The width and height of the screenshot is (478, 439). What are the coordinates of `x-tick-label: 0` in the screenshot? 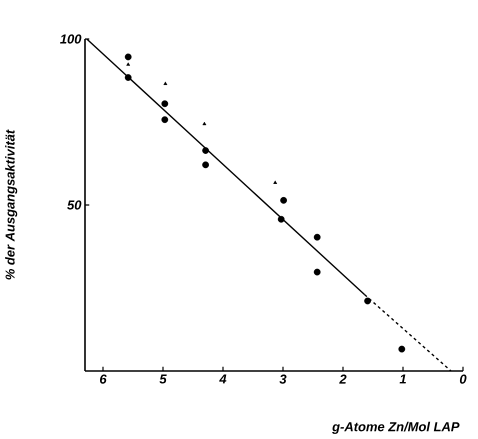 It's located at (463, 379).